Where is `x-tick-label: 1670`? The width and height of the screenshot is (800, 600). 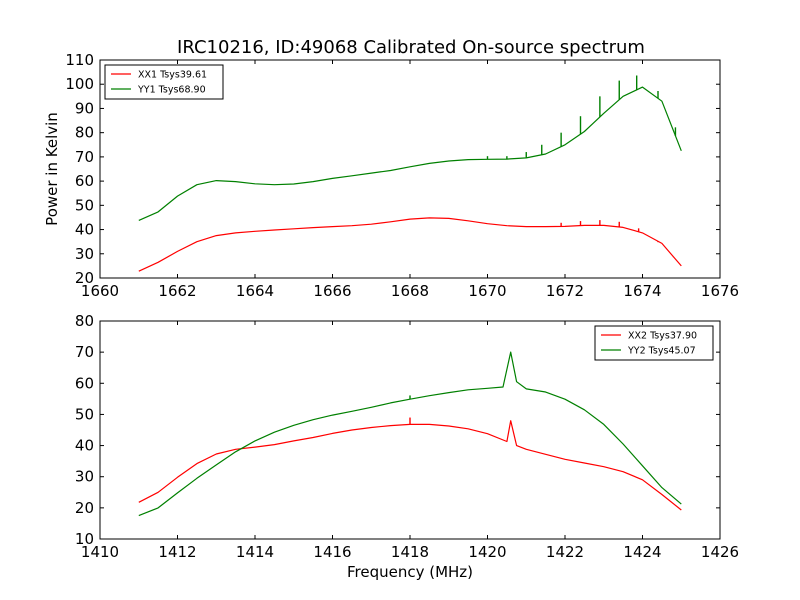
x-tick-label: 1670 is located at coordinates (487, 291).